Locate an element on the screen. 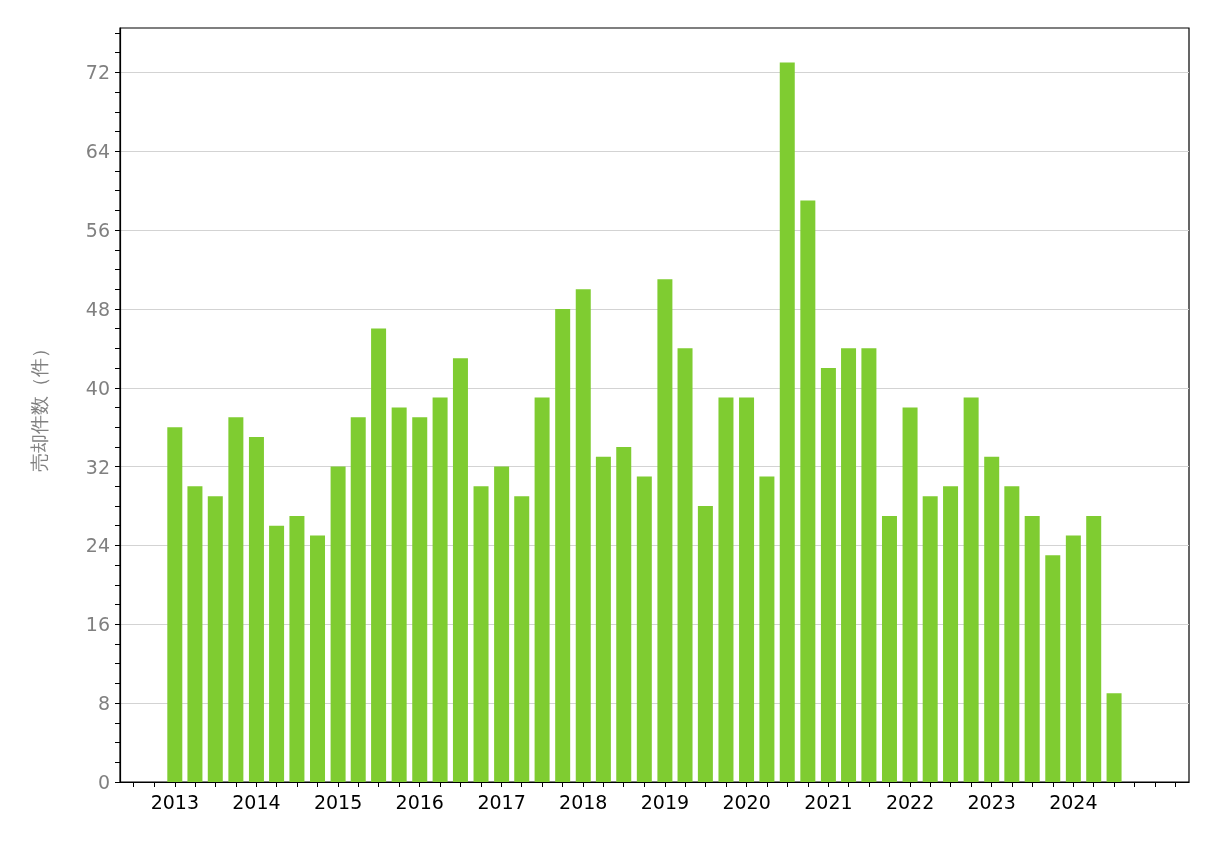 The width and height of the screenshot is (1216, 855). x-tick-label: 2023 is located at coordinates (991, 801).